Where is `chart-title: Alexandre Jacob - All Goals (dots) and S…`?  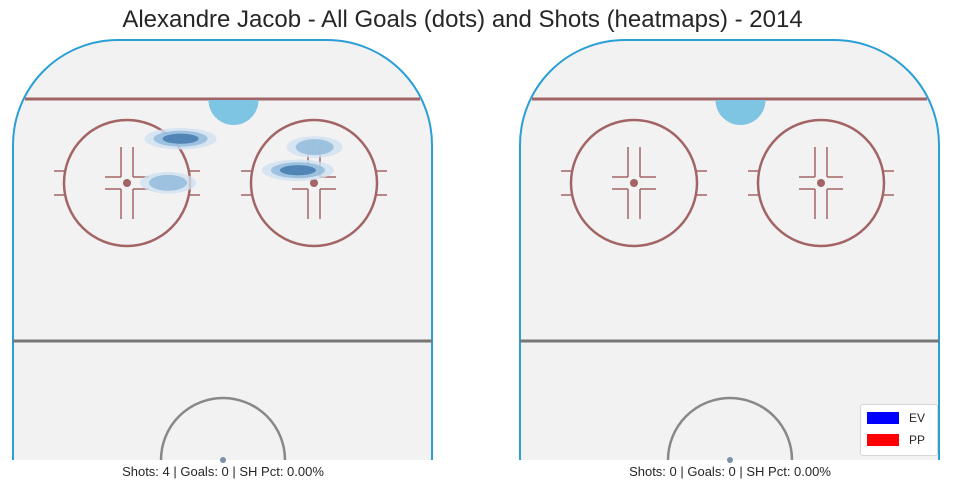
chart-title: Alexandre Jacob - All Goals (dots) and S… is located at coordinates (462, 19).